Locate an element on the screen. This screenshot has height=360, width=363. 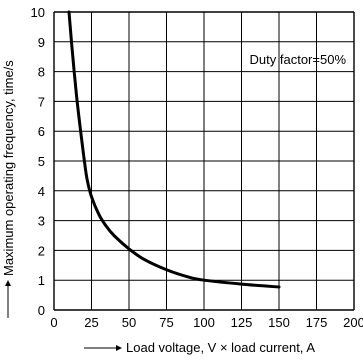
y-axis-title: Maximum operating frequency, time/s is located at coordinates (8, 168).